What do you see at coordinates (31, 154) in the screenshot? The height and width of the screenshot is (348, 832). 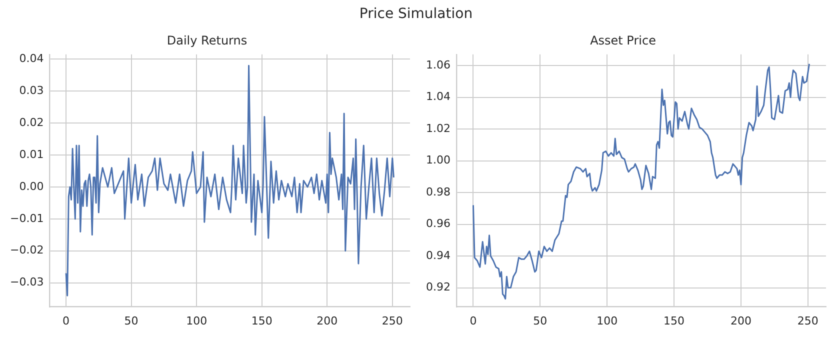 I see `y-tick-label: 0.01` at bounding box center [31, 154].